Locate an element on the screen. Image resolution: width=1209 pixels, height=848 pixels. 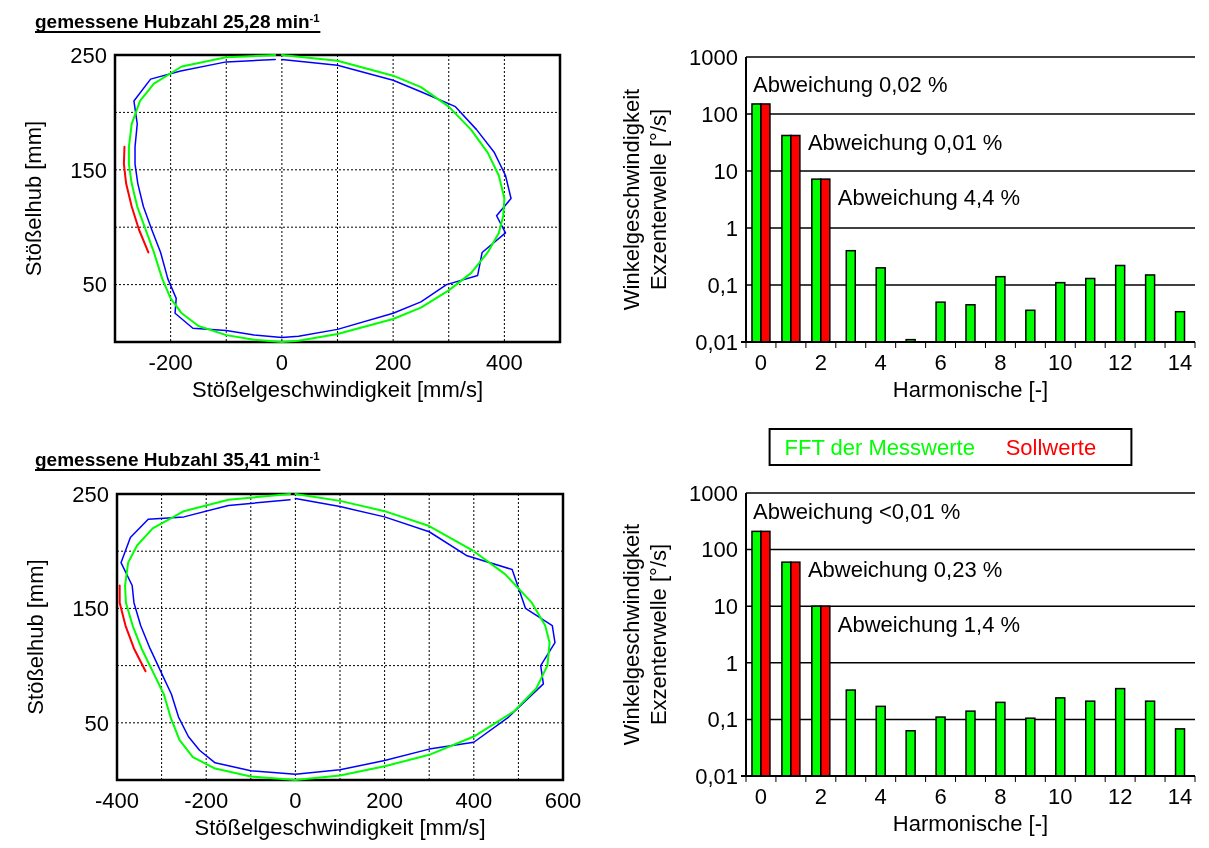
x-tick-label: -400 is located at coordinates (117, 800).